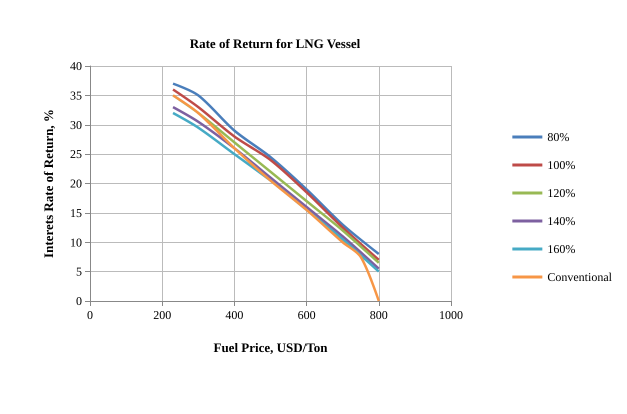  Describe the element at coordinates (275, 43) in the screenshot. I see `chart-title: Rate of Return for LNG Vessel` at that location.